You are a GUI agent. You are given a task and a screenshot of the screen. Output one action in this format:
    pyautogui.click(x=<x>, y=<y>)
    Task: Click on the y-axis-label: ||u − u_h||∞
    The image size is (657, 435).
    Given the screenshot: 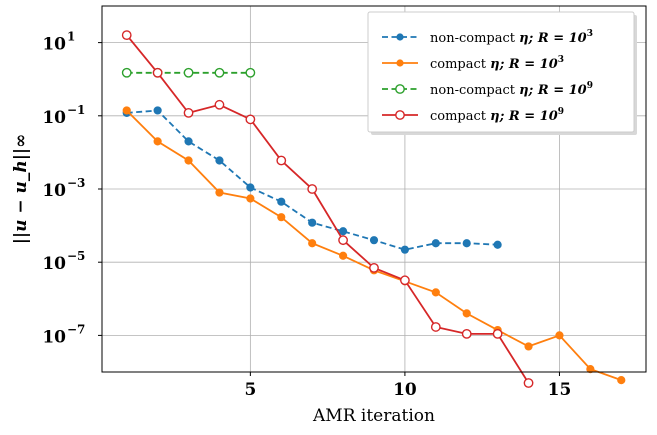 What is the action you would take?
    pyautogui.click(x=21, y=189)
    